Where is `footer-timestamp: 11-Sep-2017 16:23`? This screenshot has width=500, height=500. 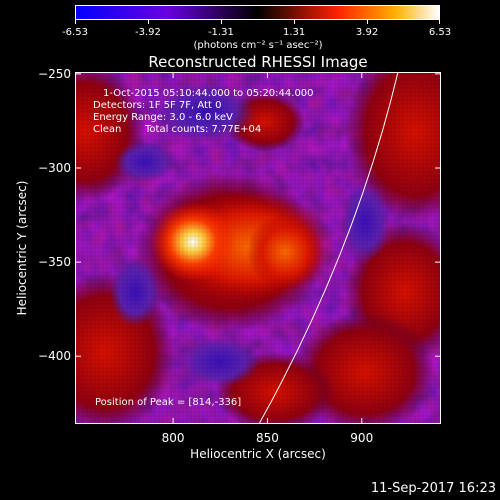
footer-timestamp: 11-Sep-2017 16:23 is located at coordinates (433, 488).